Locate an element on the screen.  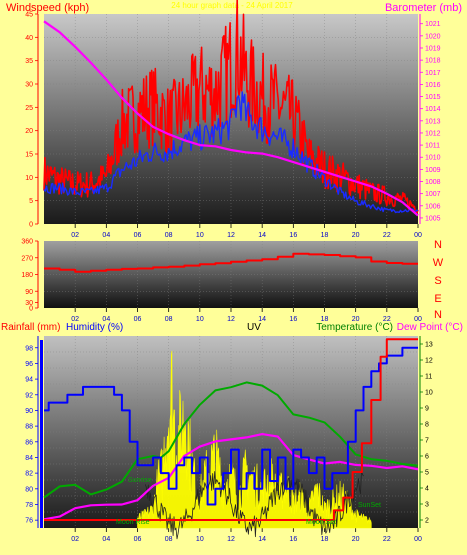
temperature-axis: 2 3 4 5 6 7 8 9 10 11 12 13 is located at coordinates (426, 432).